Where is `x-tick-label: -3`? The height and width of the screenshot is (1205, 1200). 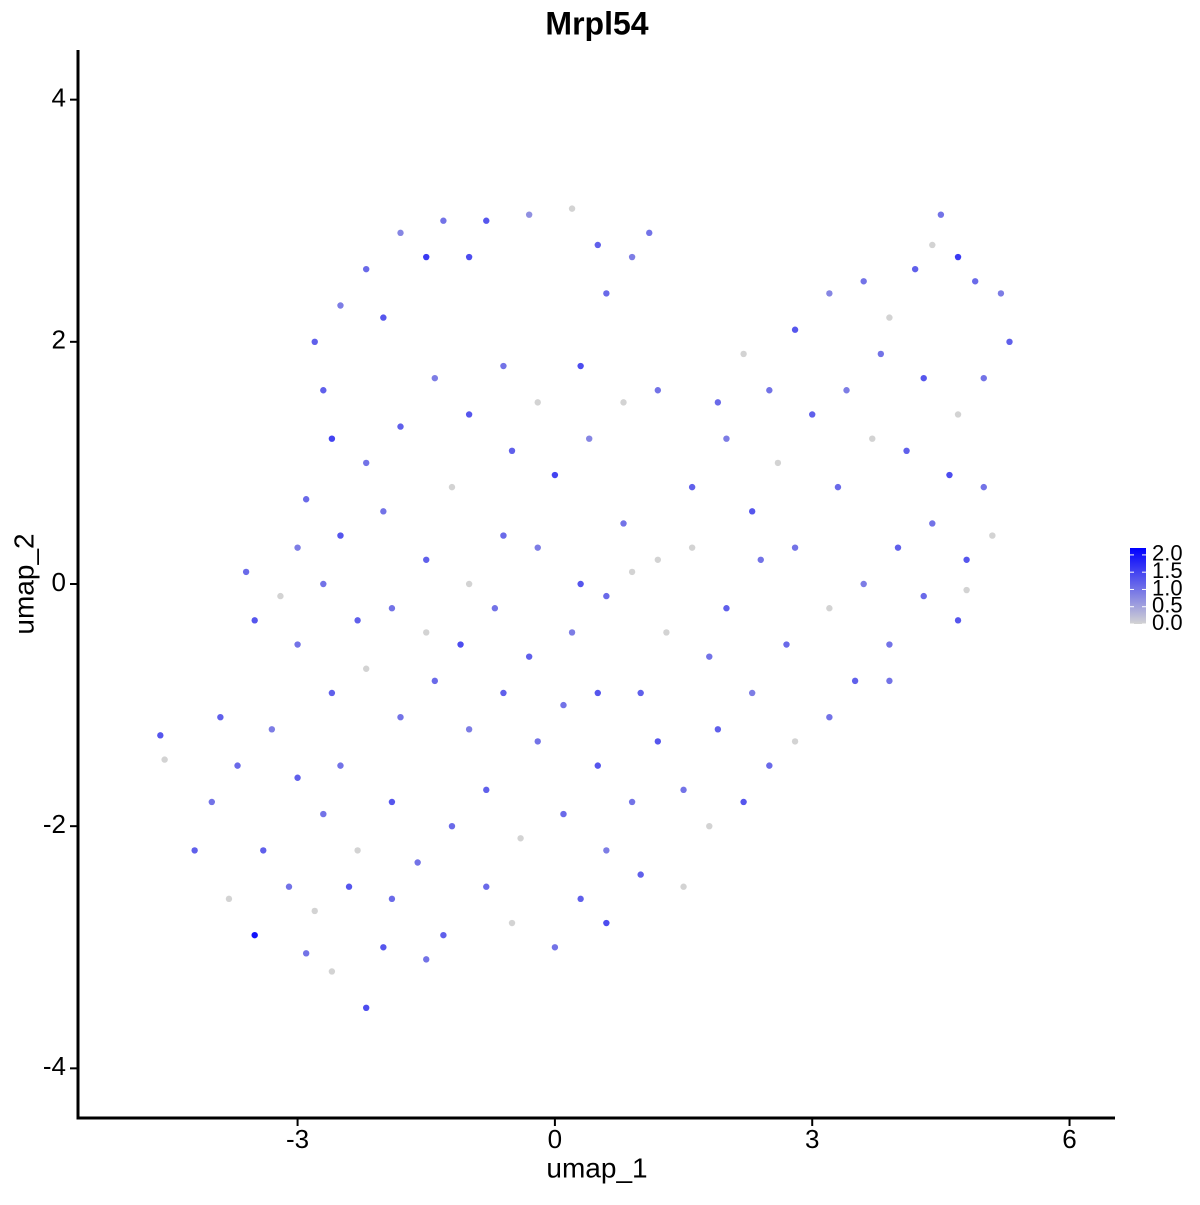
x-tick-label: -3 is located at coordinates (297, 1139).